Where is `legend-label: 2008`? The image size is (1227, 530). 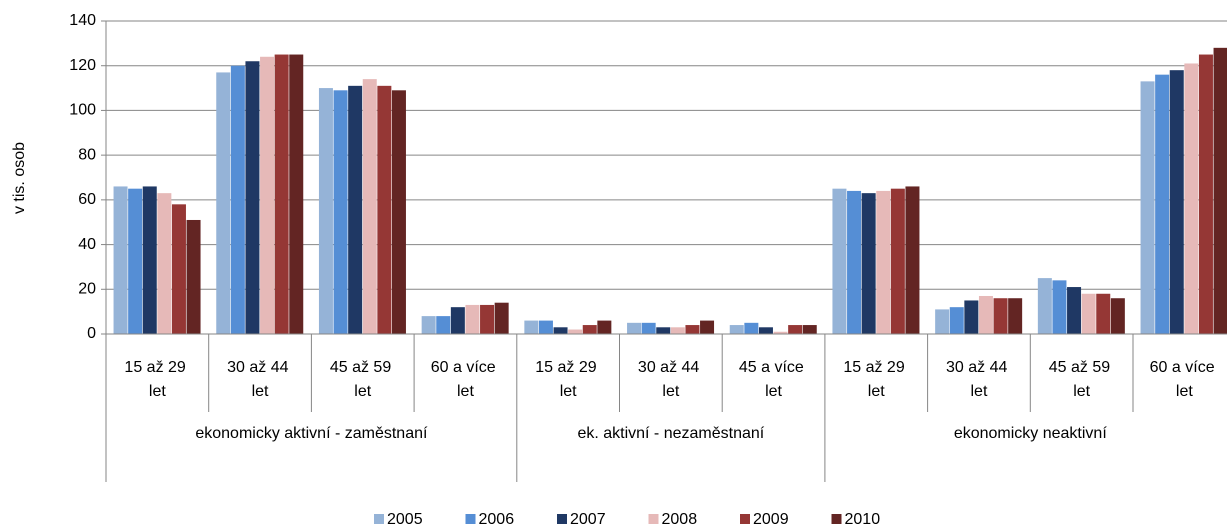
legend-label: 2008 is located at coordinates (680, 519).